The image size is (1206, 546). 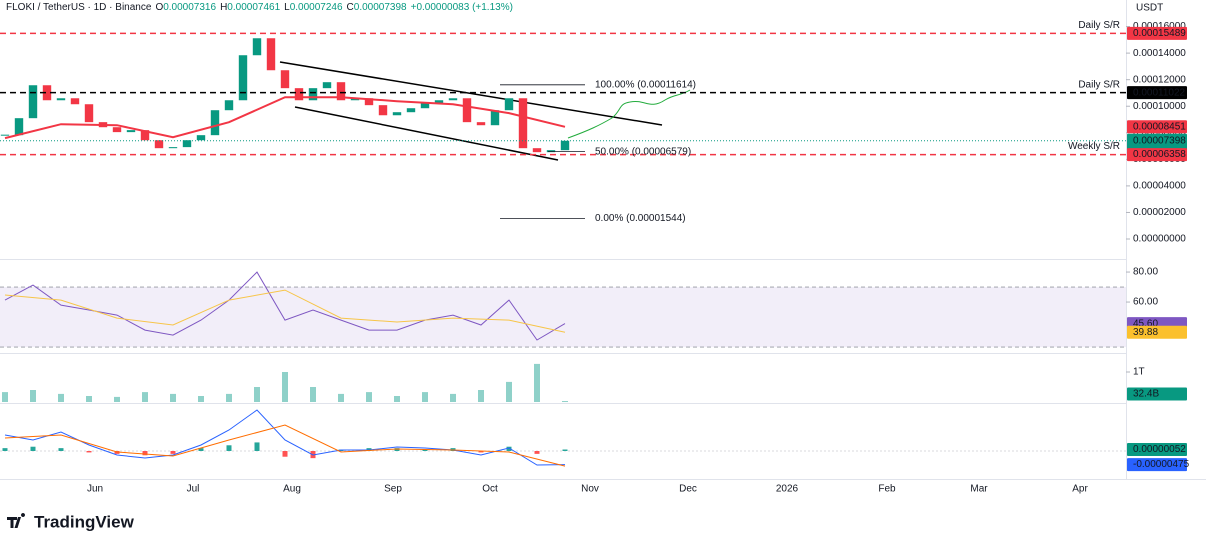 What do you see at coordinates (1159, 140) in the screenshot?
I see `price-tag: 0.00007398` at bounding box center [1159, 140].